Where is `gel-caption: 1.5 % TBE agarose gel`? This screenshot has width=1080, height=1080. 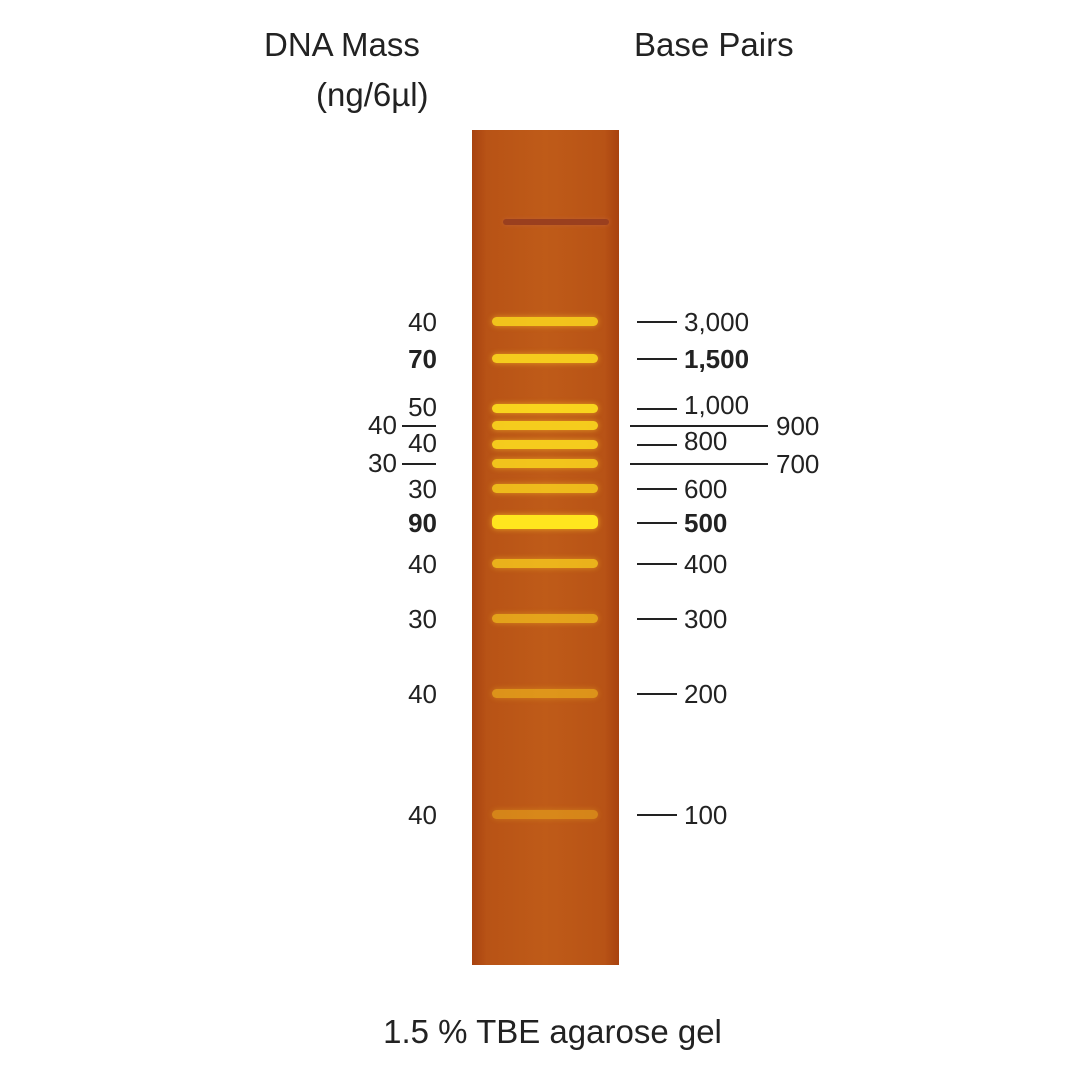 gel-caption: 1.5 % TBE agarose gel is located at coordinates (552, 1031).